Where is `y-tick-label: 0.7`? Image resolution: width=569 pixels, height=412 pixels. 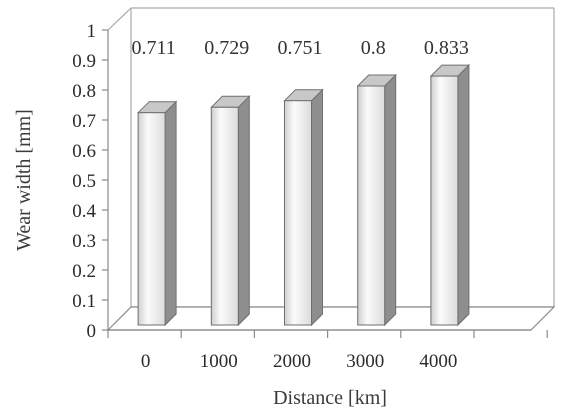
y-tick-label: 0.7 is located at coordinates (84, 121).